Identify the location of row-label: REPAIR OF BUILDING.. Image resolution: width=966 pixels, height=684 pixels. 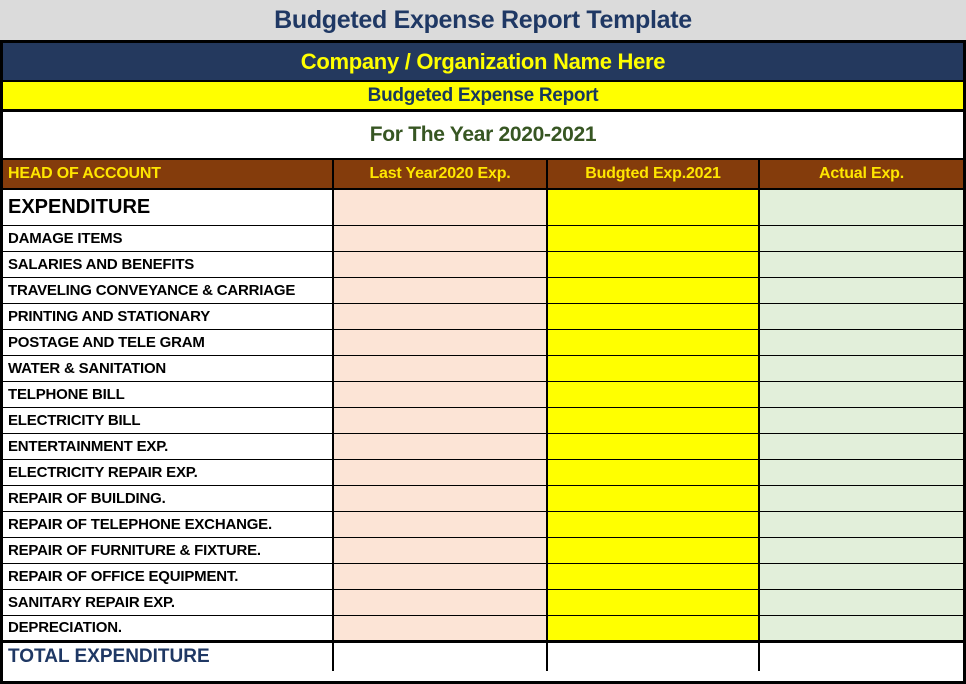
(168, 498).